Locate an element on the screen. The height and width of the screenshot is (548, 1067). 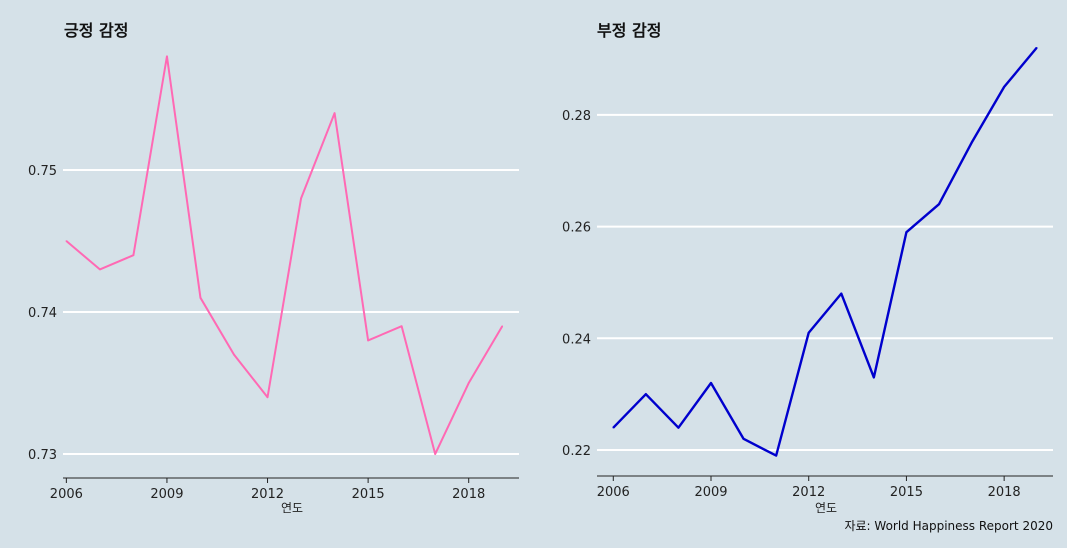
y-axis-ticks: 0.73 0.74 0.75 is located at coordinates (42, 313).